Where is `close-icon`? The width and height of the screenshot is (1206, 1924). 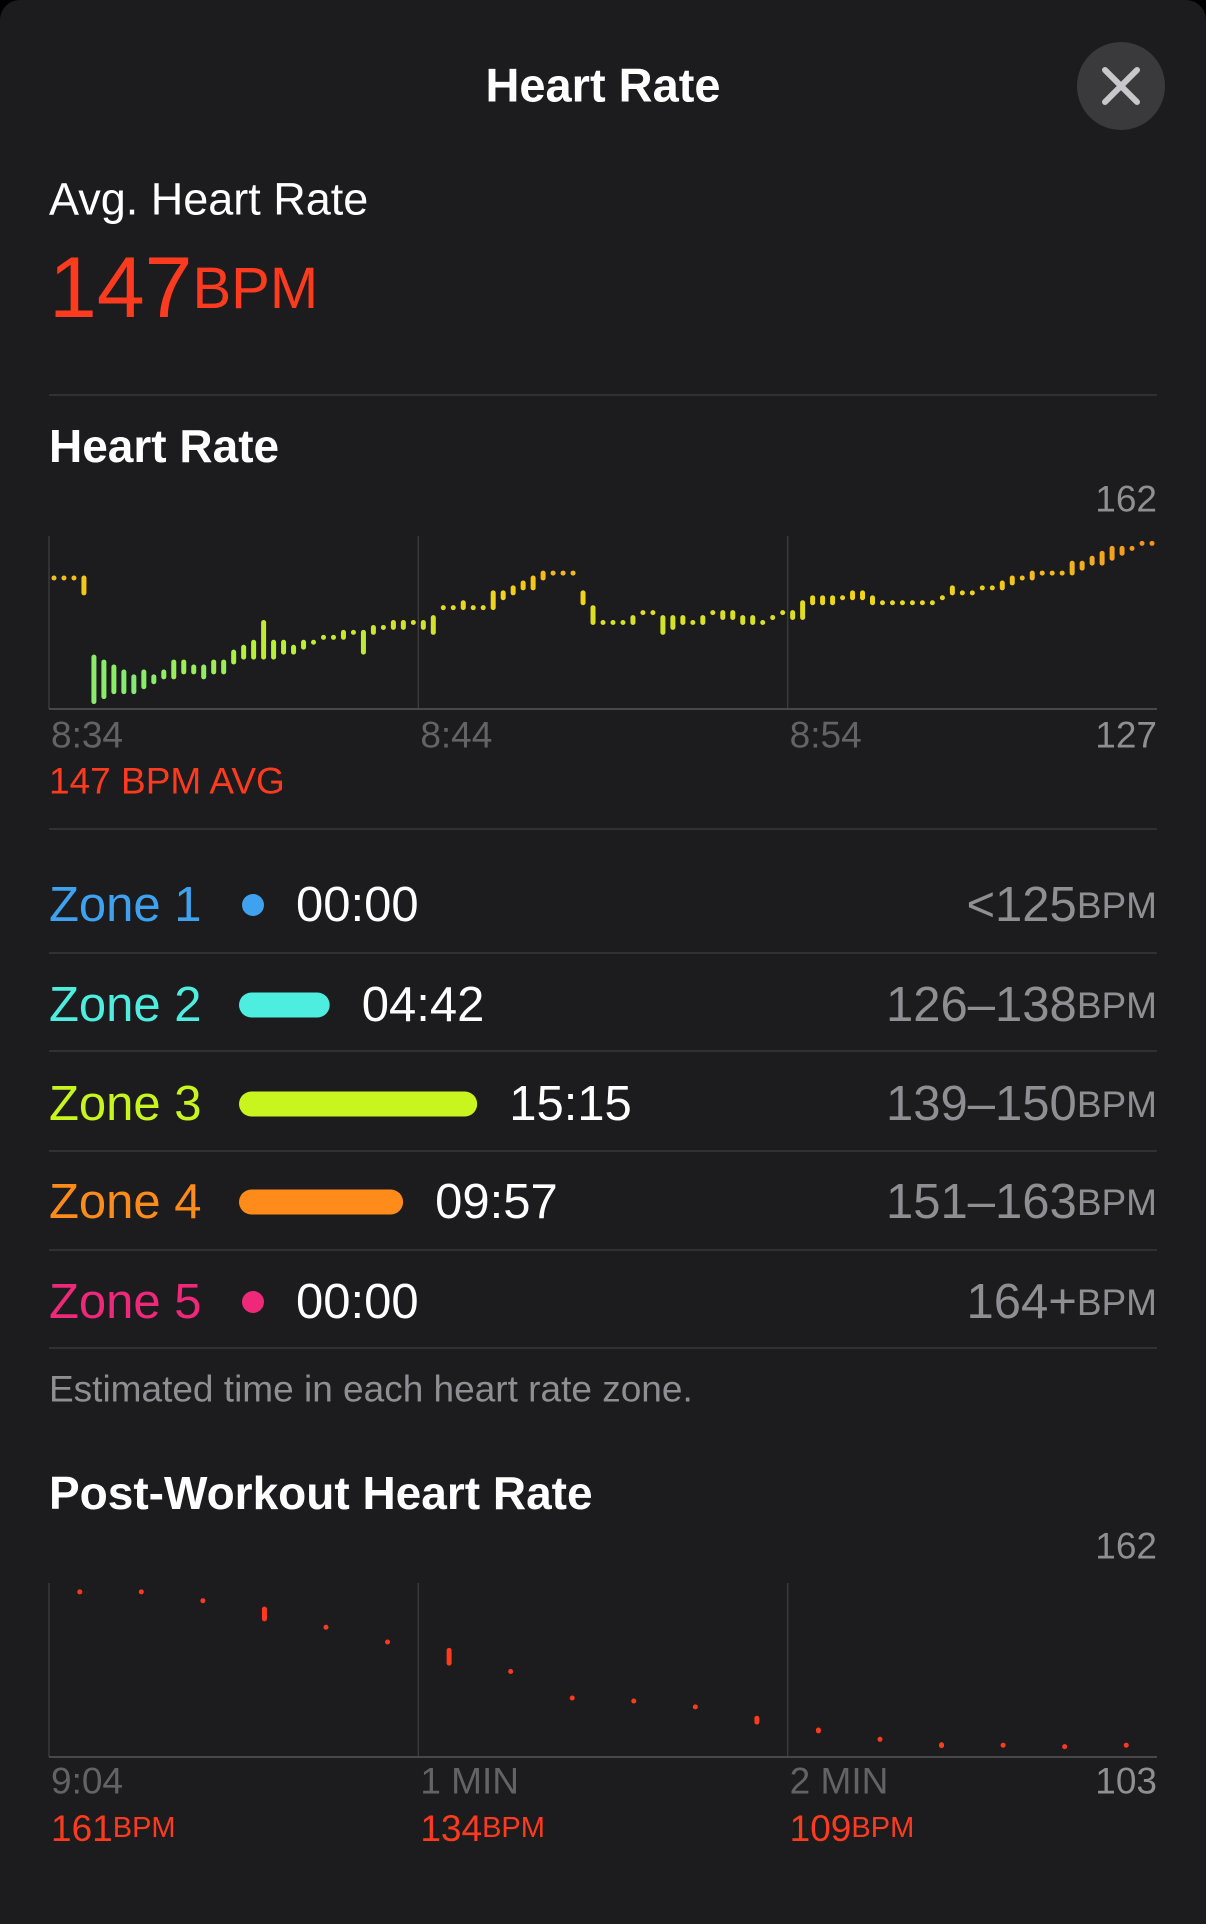
close-icon is located at coordinates (1121, 86).